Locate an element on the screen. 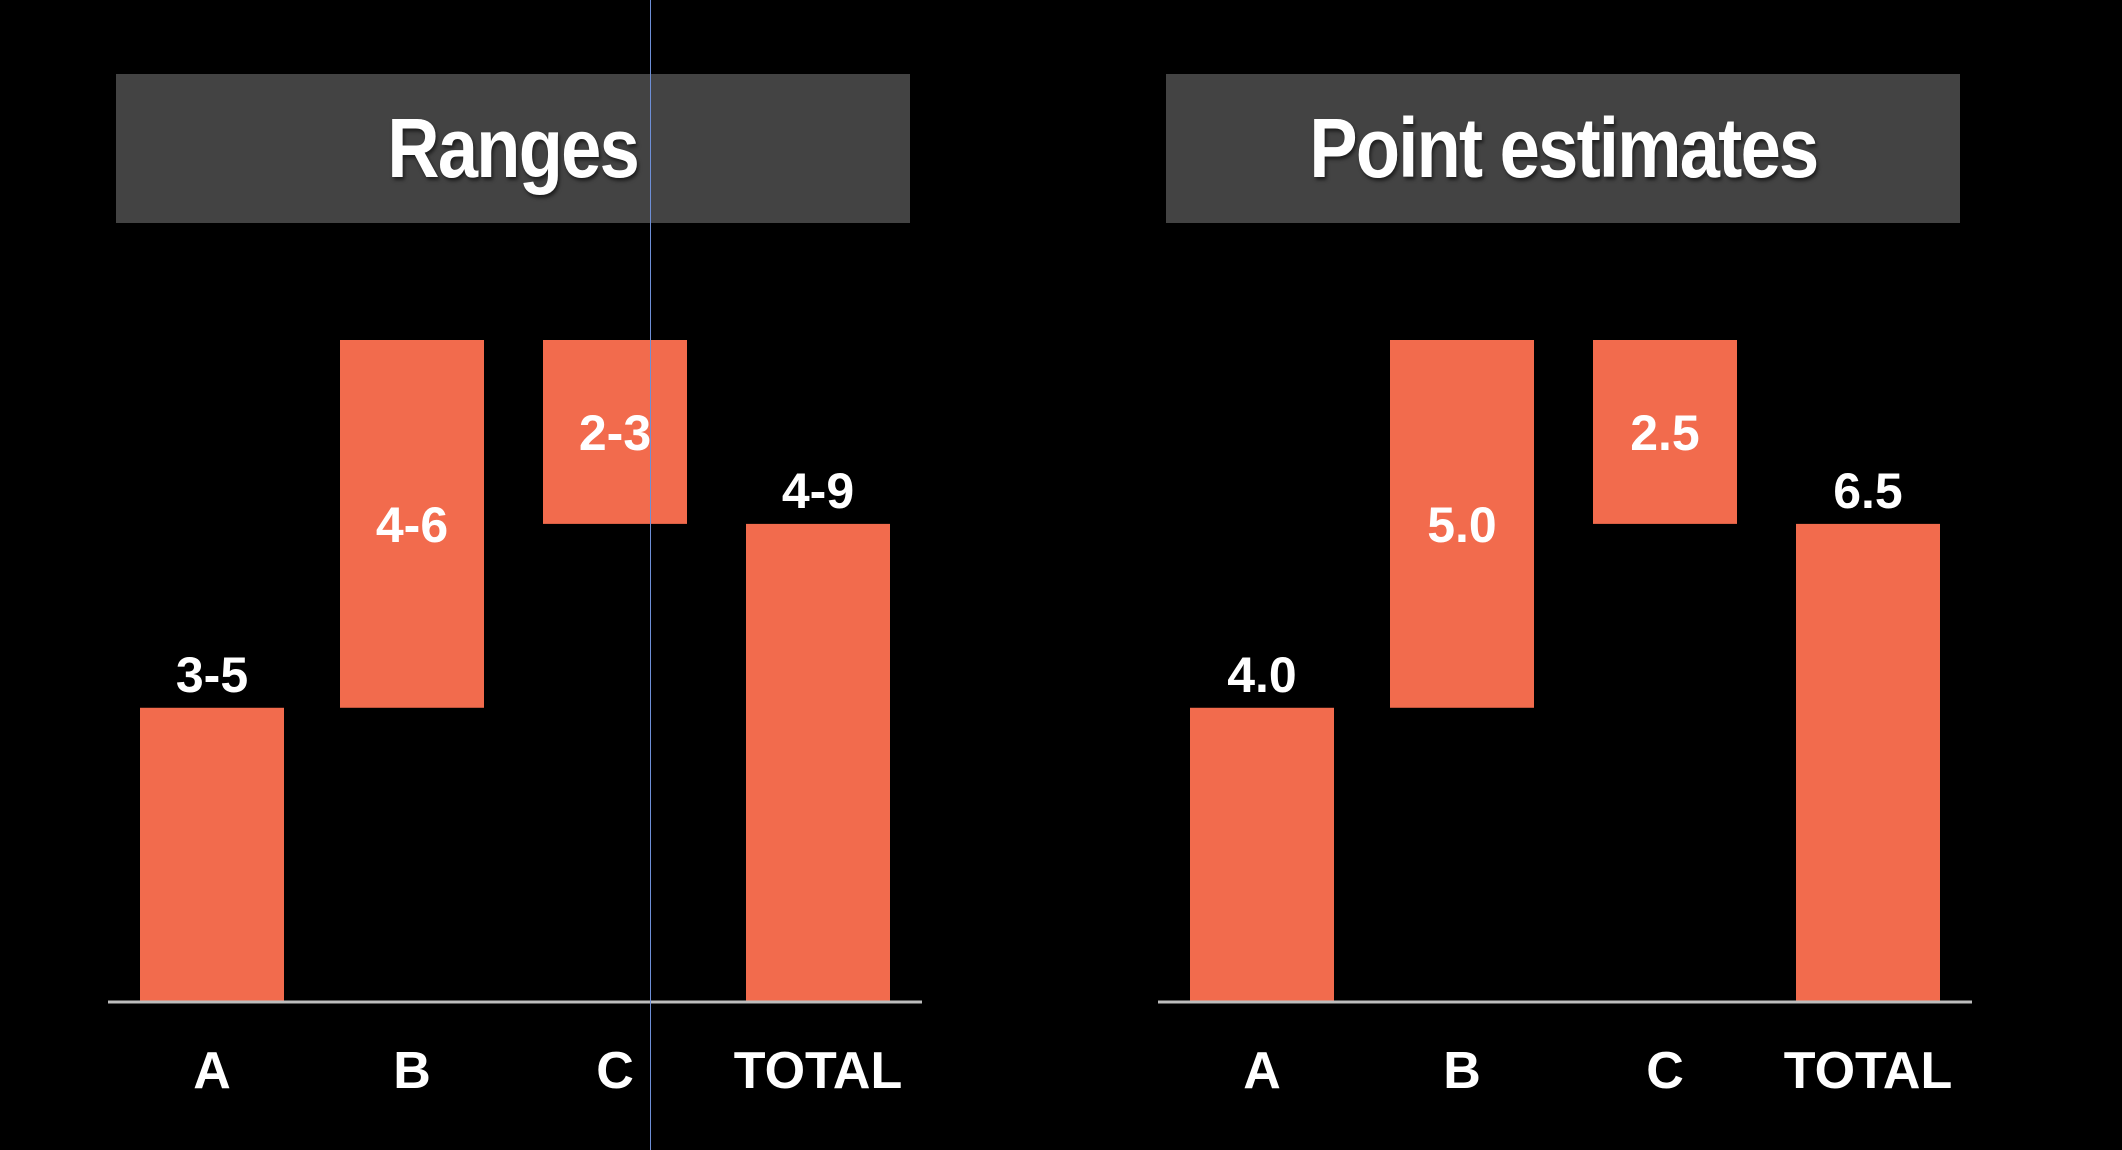 The height and width of the screenshot is (1150, 2122). selection-guide-line is located at coordinates (650, 575).